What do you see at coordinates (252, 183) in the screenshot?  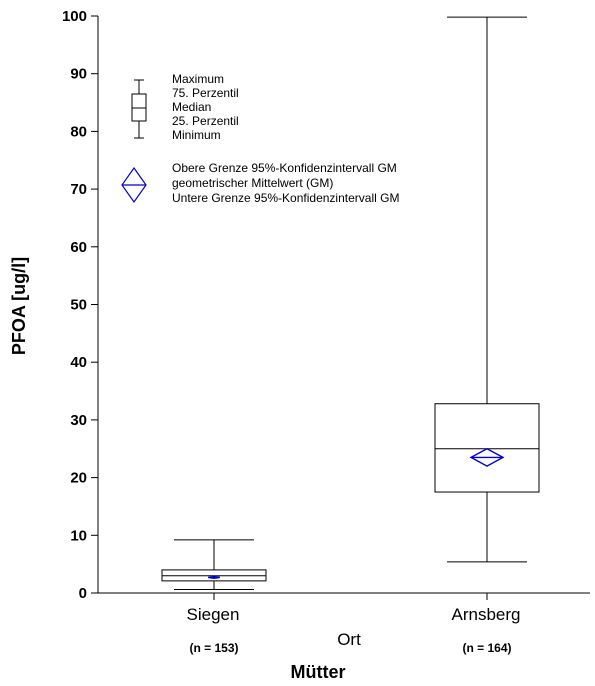 I see `legend-label-gm: geometrischer Mittelwert (GM)` at bounding box center [252, 183].